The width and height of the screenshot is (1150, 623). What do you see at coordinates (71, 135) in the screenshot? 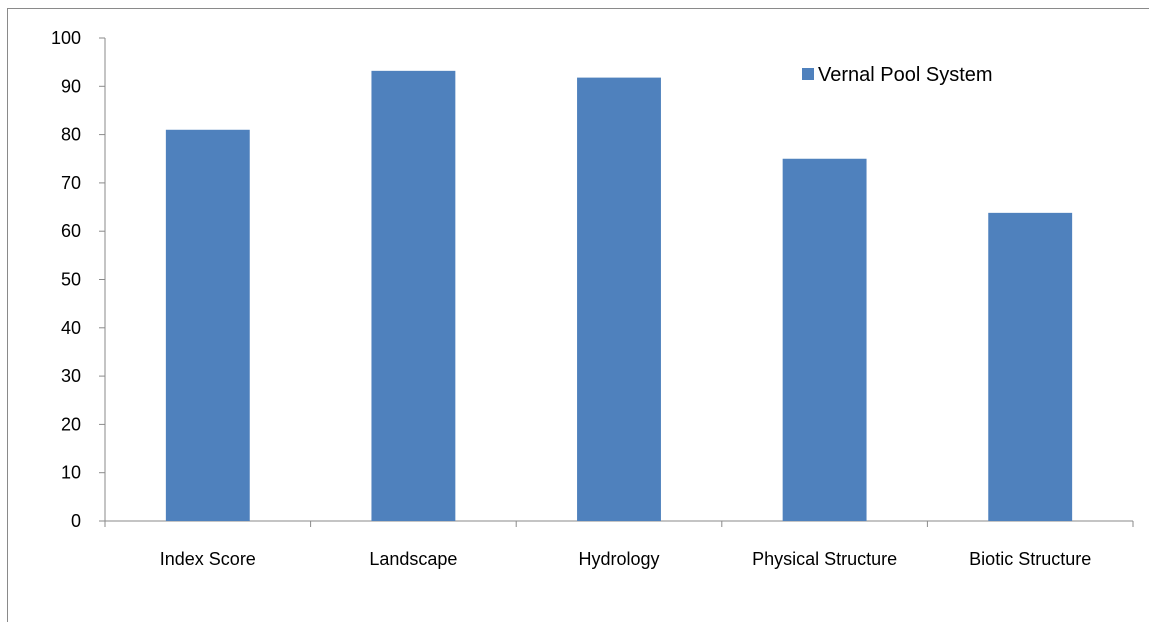
I see `y-tick-label: 80` at bounding box center [71, 135].